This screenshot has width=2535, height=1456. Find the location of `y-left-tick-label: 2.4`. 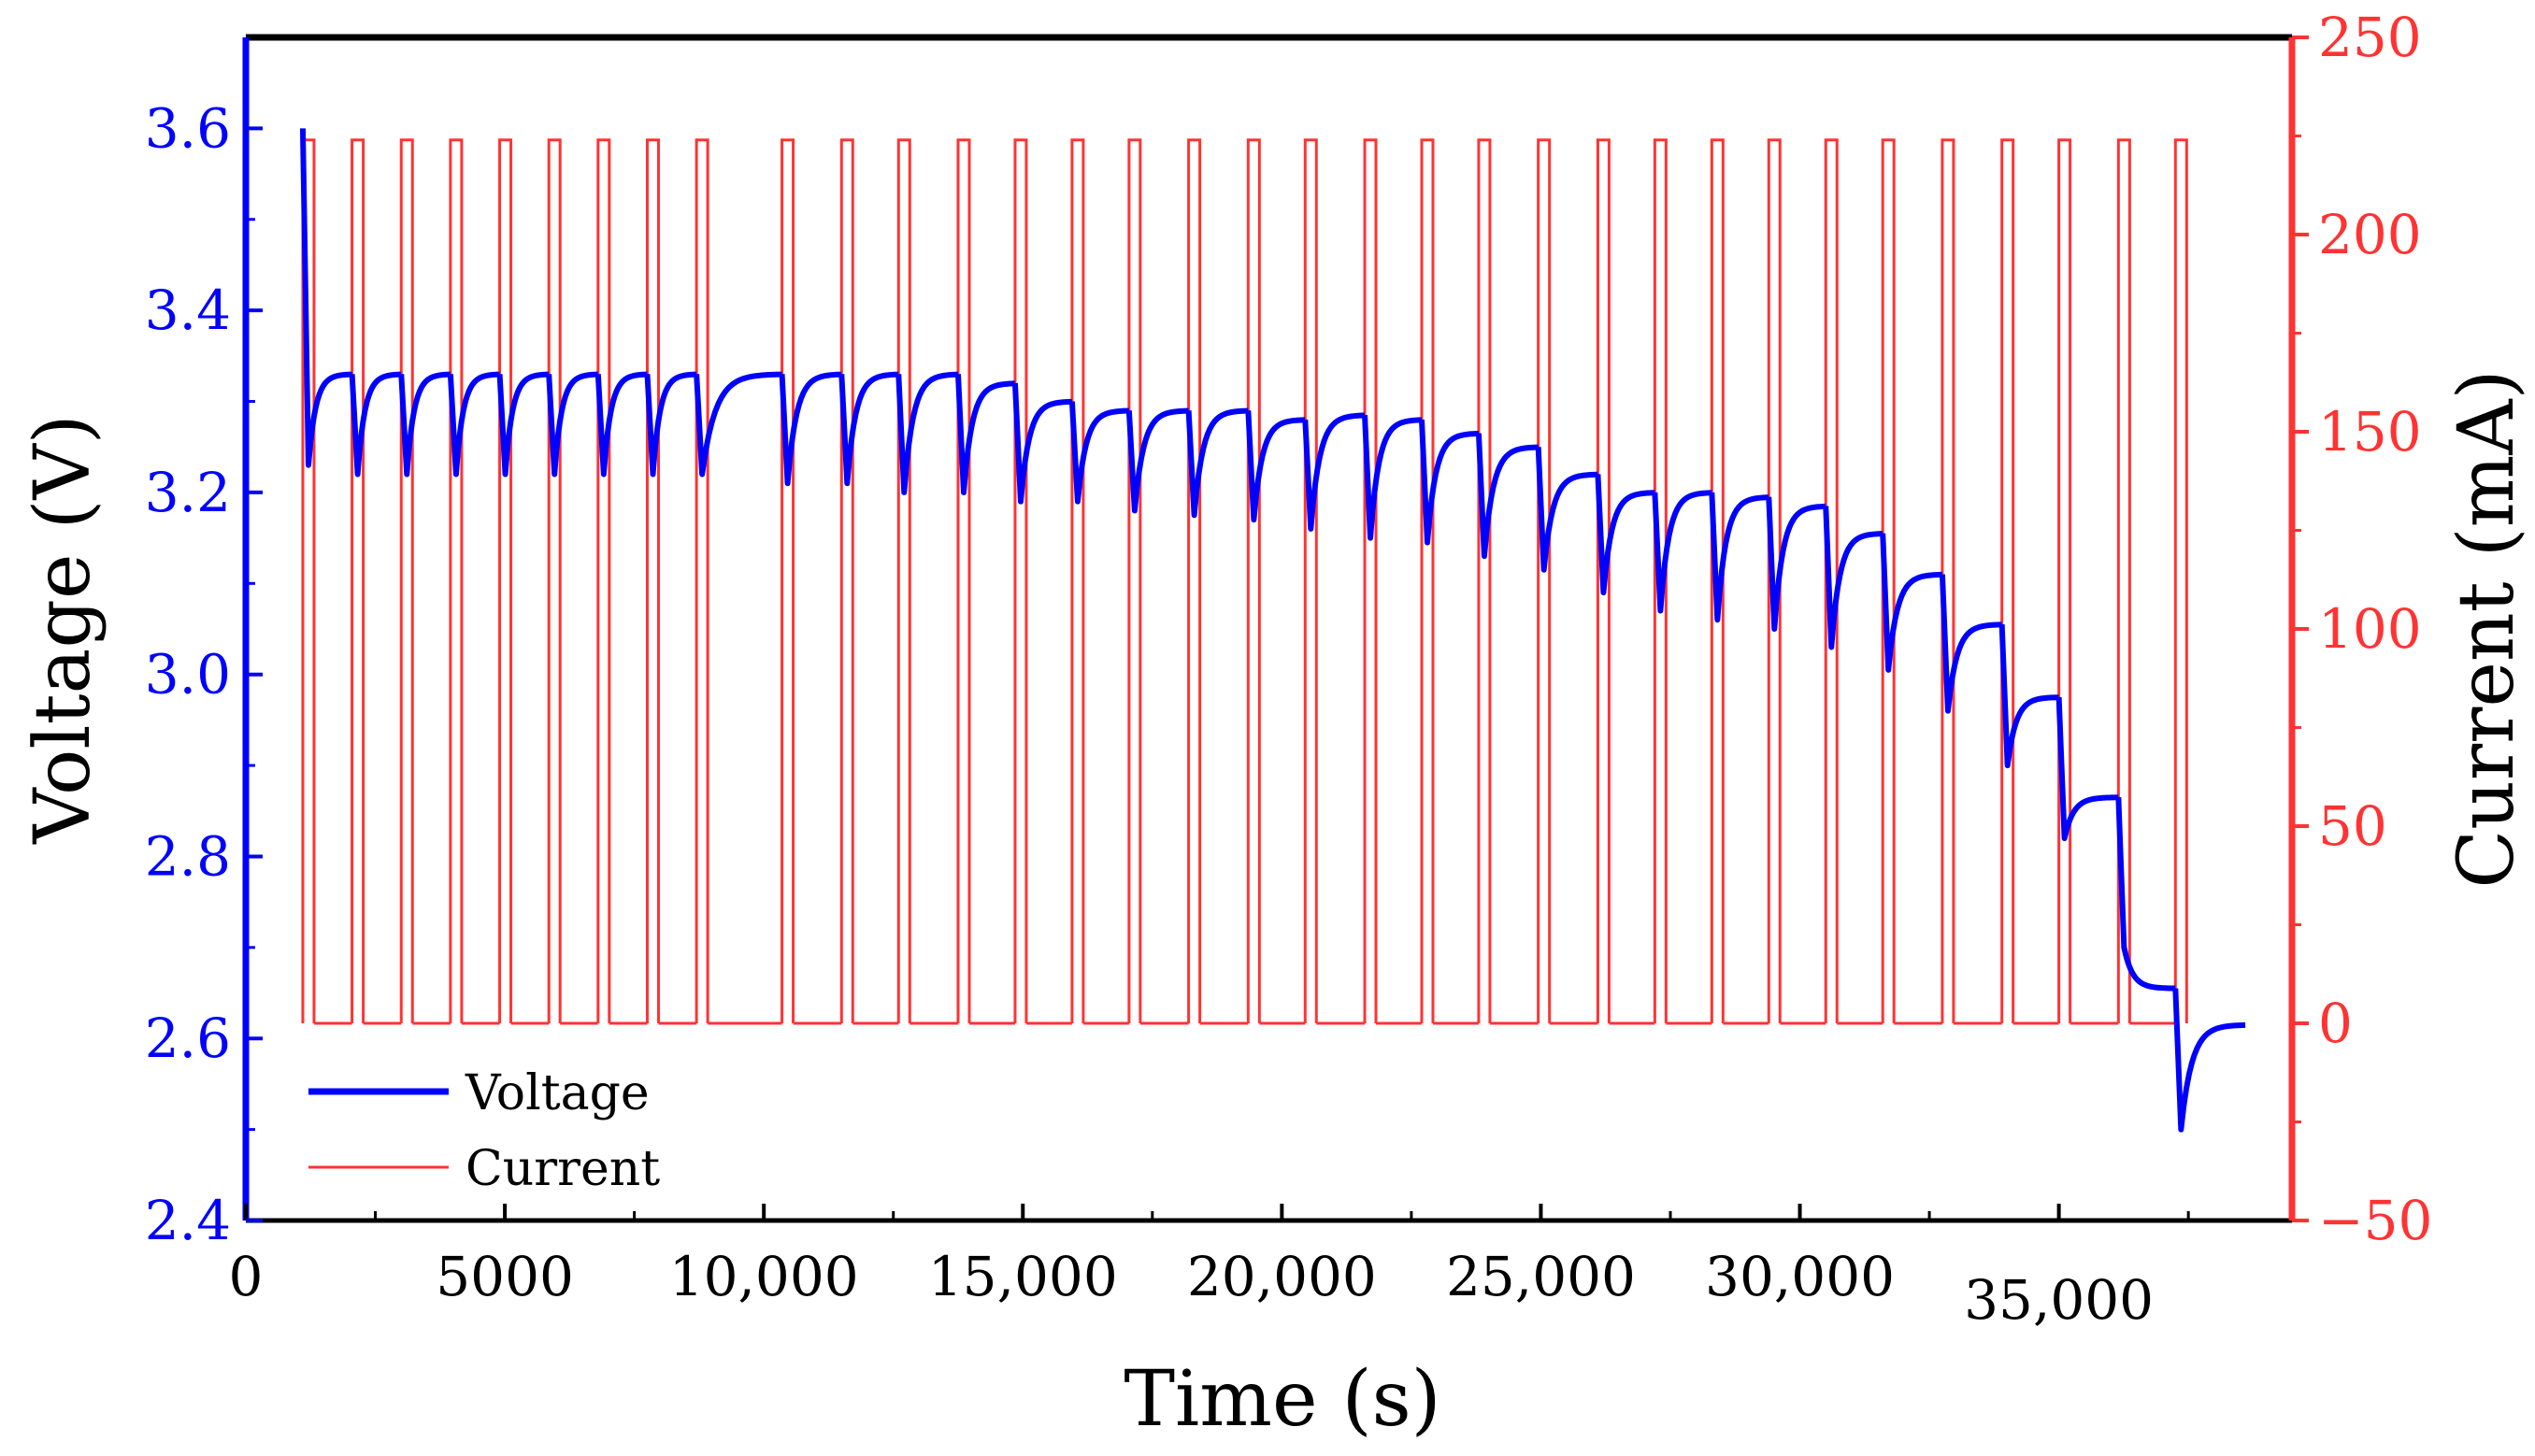

y-left-tick-label: 2.4 is located at coordinates (188, 1220).